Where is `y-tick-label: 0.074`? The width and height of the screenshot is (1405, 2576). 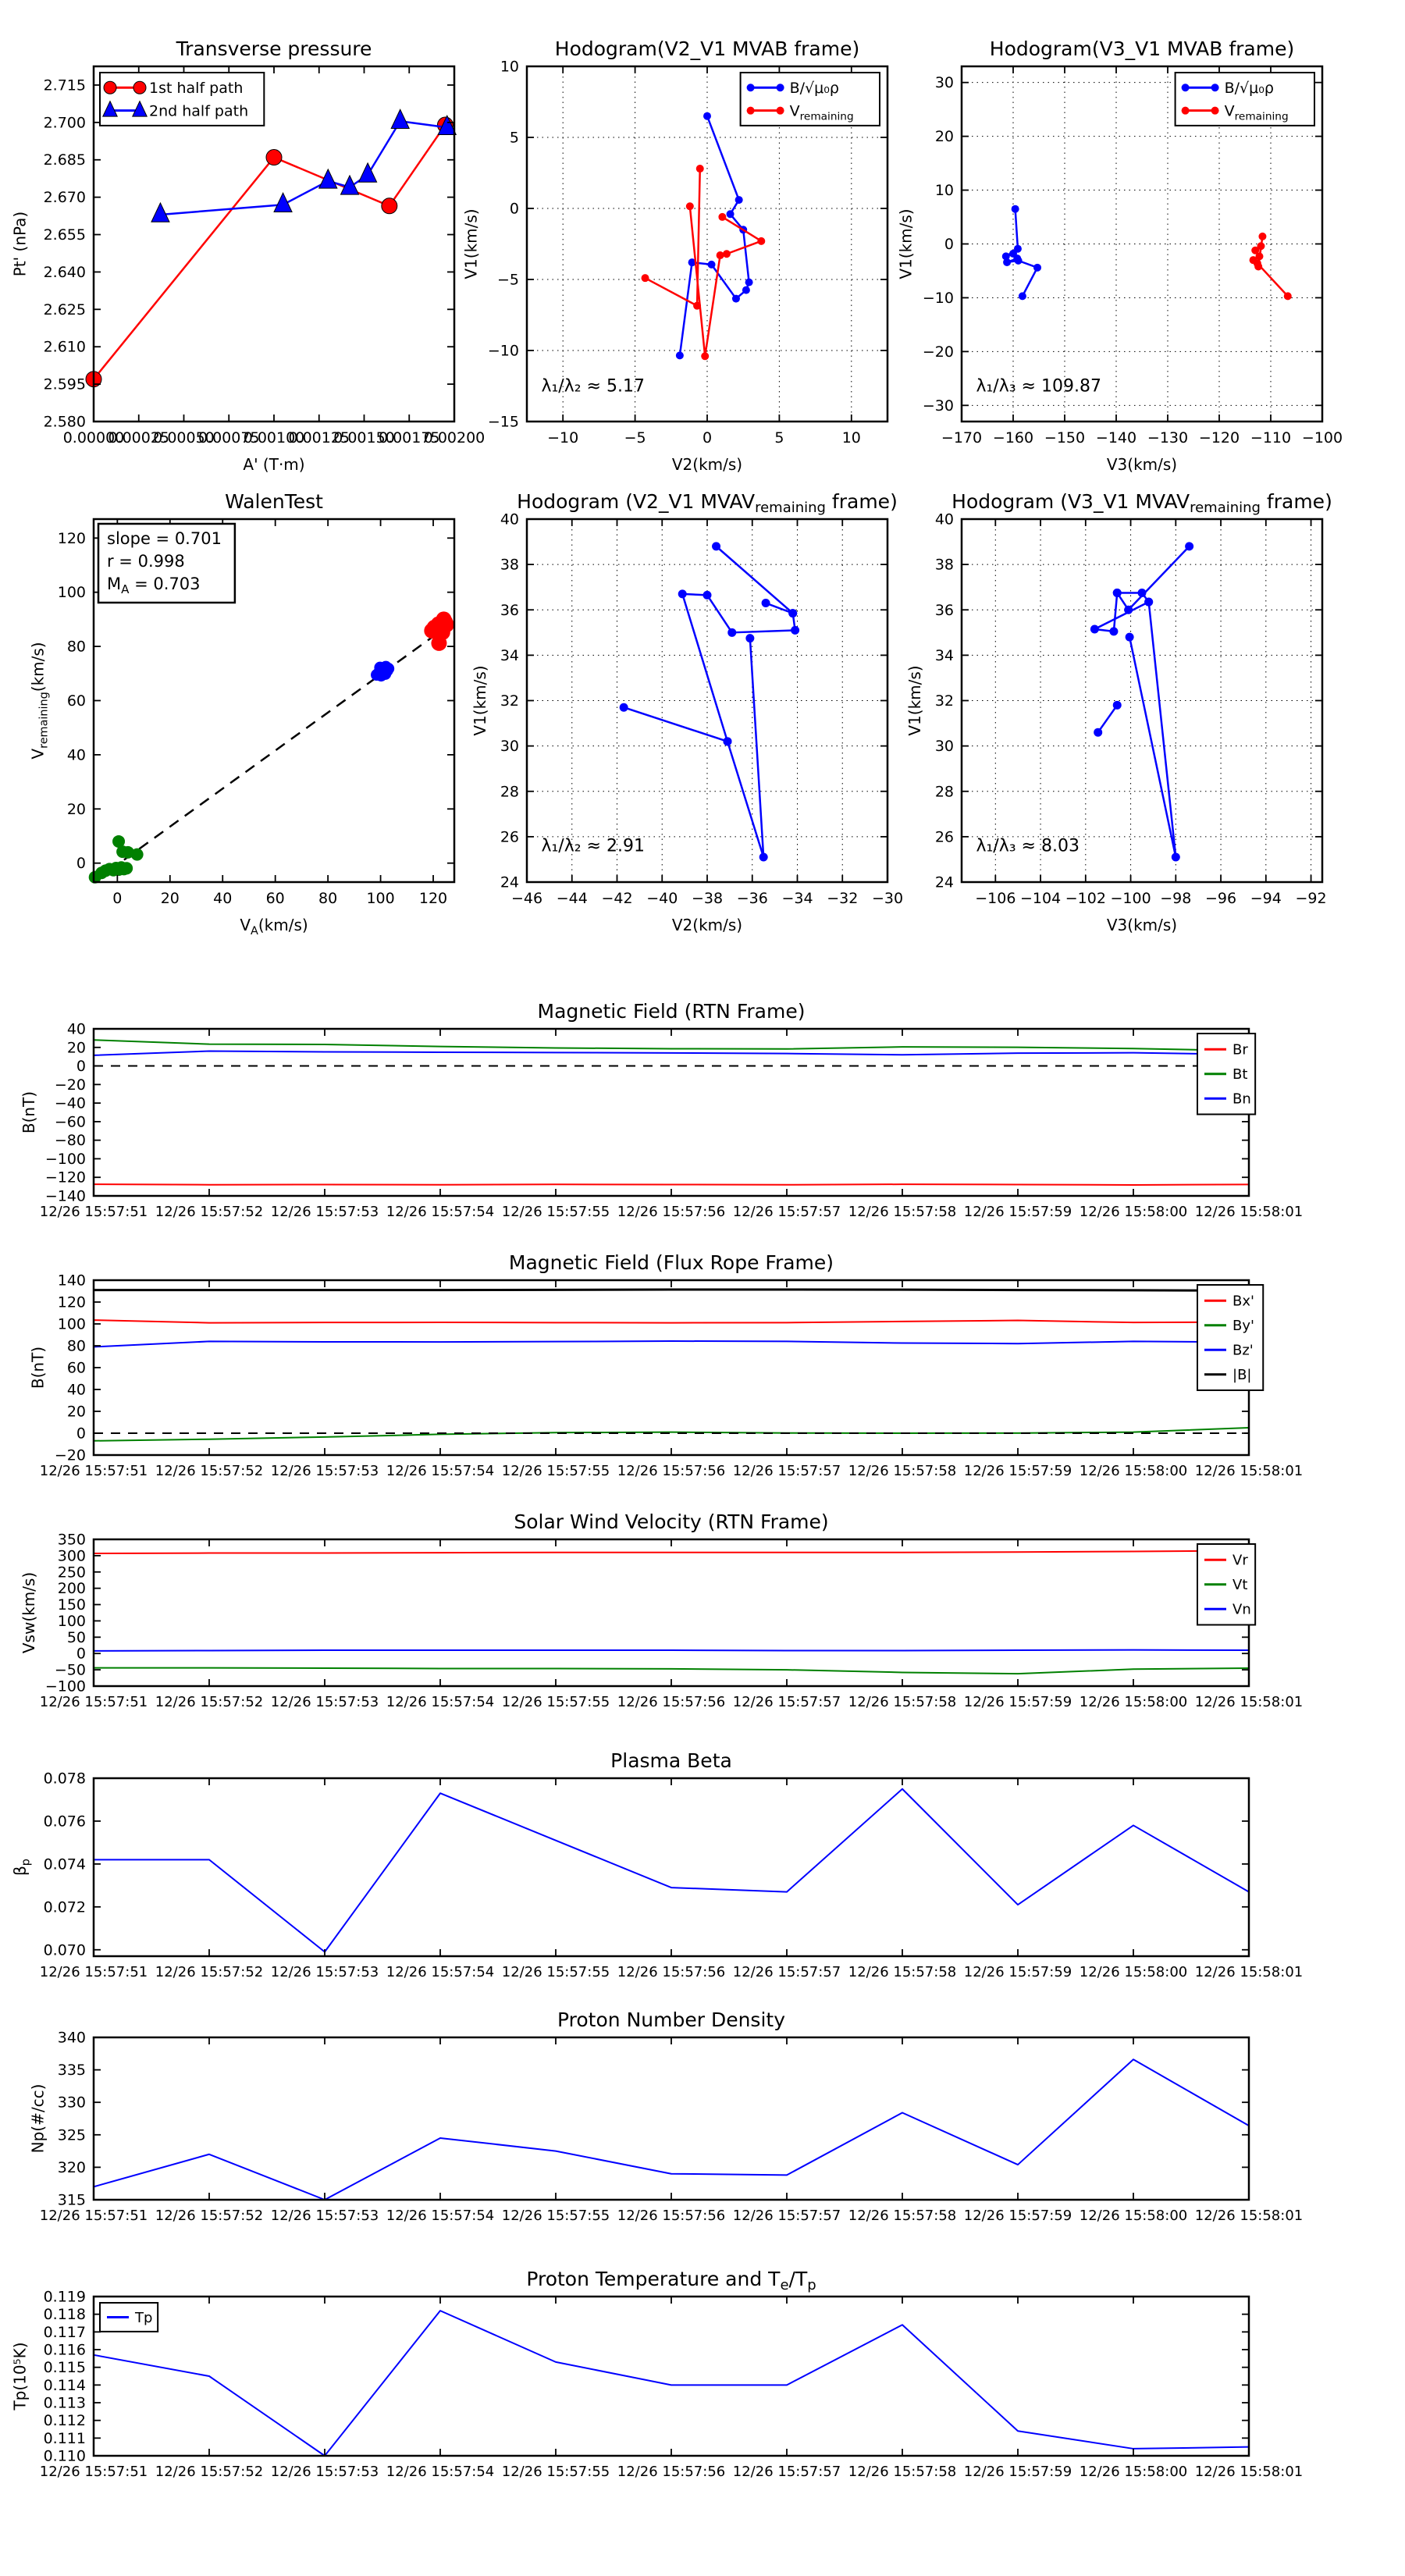 y-tick-label: 0.074 is located at coordinates (65, 1864).